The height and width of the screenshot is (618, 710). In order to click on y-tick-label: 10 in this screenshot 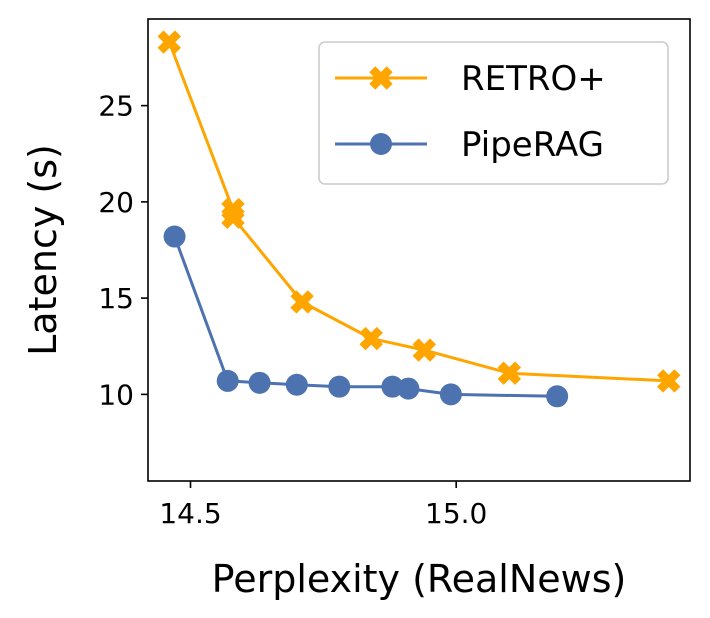, I will do `click(116, 394)`.